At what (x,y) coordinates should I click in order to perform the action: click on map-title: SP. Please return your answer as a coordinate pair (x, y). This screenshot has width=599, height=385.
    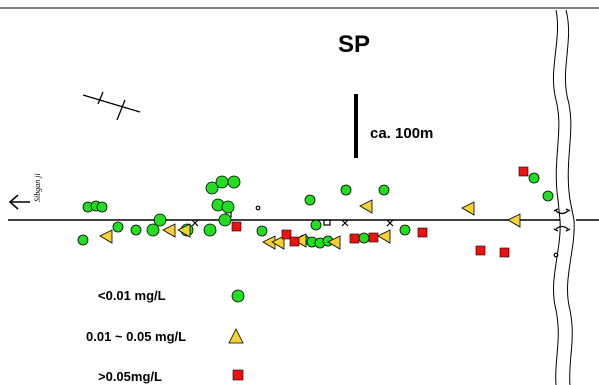
    Looking at the image, I should click on (354, 44).